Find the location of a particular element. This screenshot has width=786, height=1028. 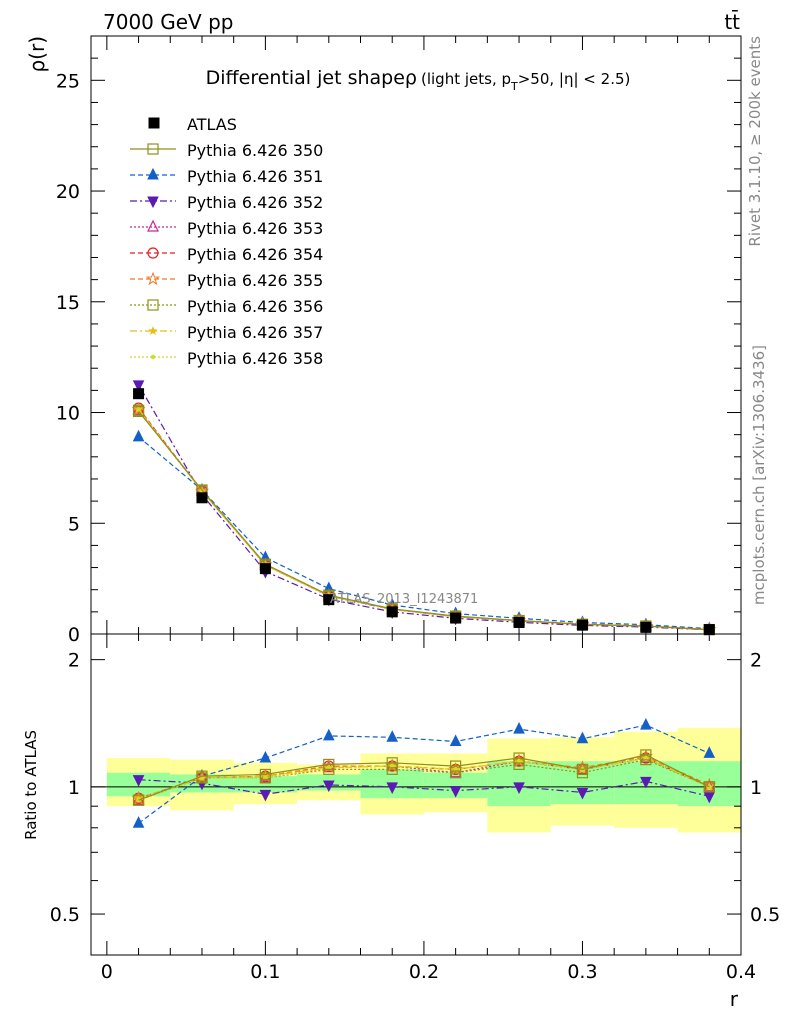

top-series-line is located at coordinates (424, 533).